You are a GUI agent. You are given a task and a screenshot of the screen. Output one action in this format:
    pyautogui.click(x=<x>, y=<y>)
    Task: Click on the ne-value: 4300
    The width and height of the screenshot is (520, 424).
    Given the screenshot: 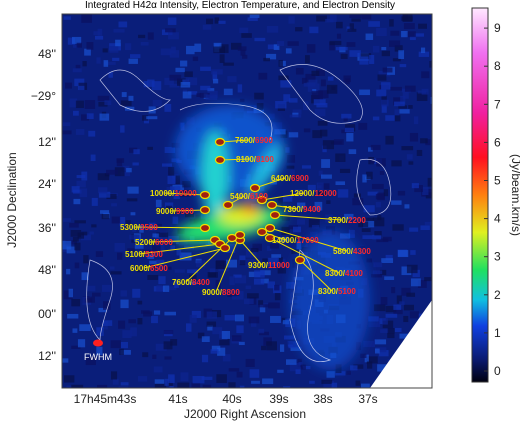 What is the action you would take?
    pyautogui.click(x=362, y=251)
    